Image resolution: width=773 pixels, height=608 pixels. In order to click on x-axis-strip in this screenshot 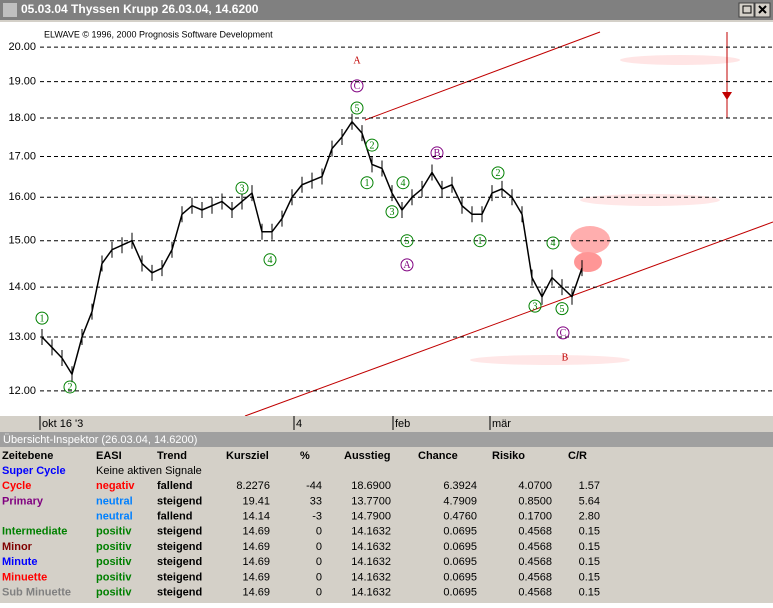, I will do `click(386, 423)`.